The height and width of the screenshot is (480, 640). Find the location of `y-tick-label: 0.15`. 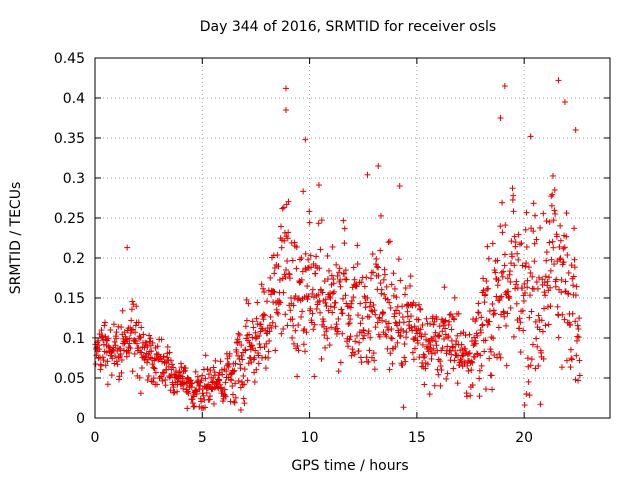

y-tick-label: 0.15 is located at coordinates (69, 299).